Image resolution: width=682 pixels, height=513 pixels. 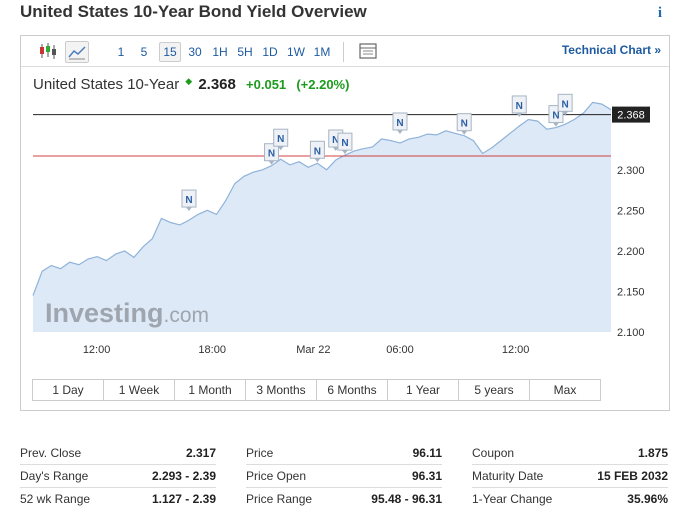 What do you see at coordinates (632, 476) in the screenshot?
I see `stat-value: 15 FEB 2032` at bounding box center [632, 476].